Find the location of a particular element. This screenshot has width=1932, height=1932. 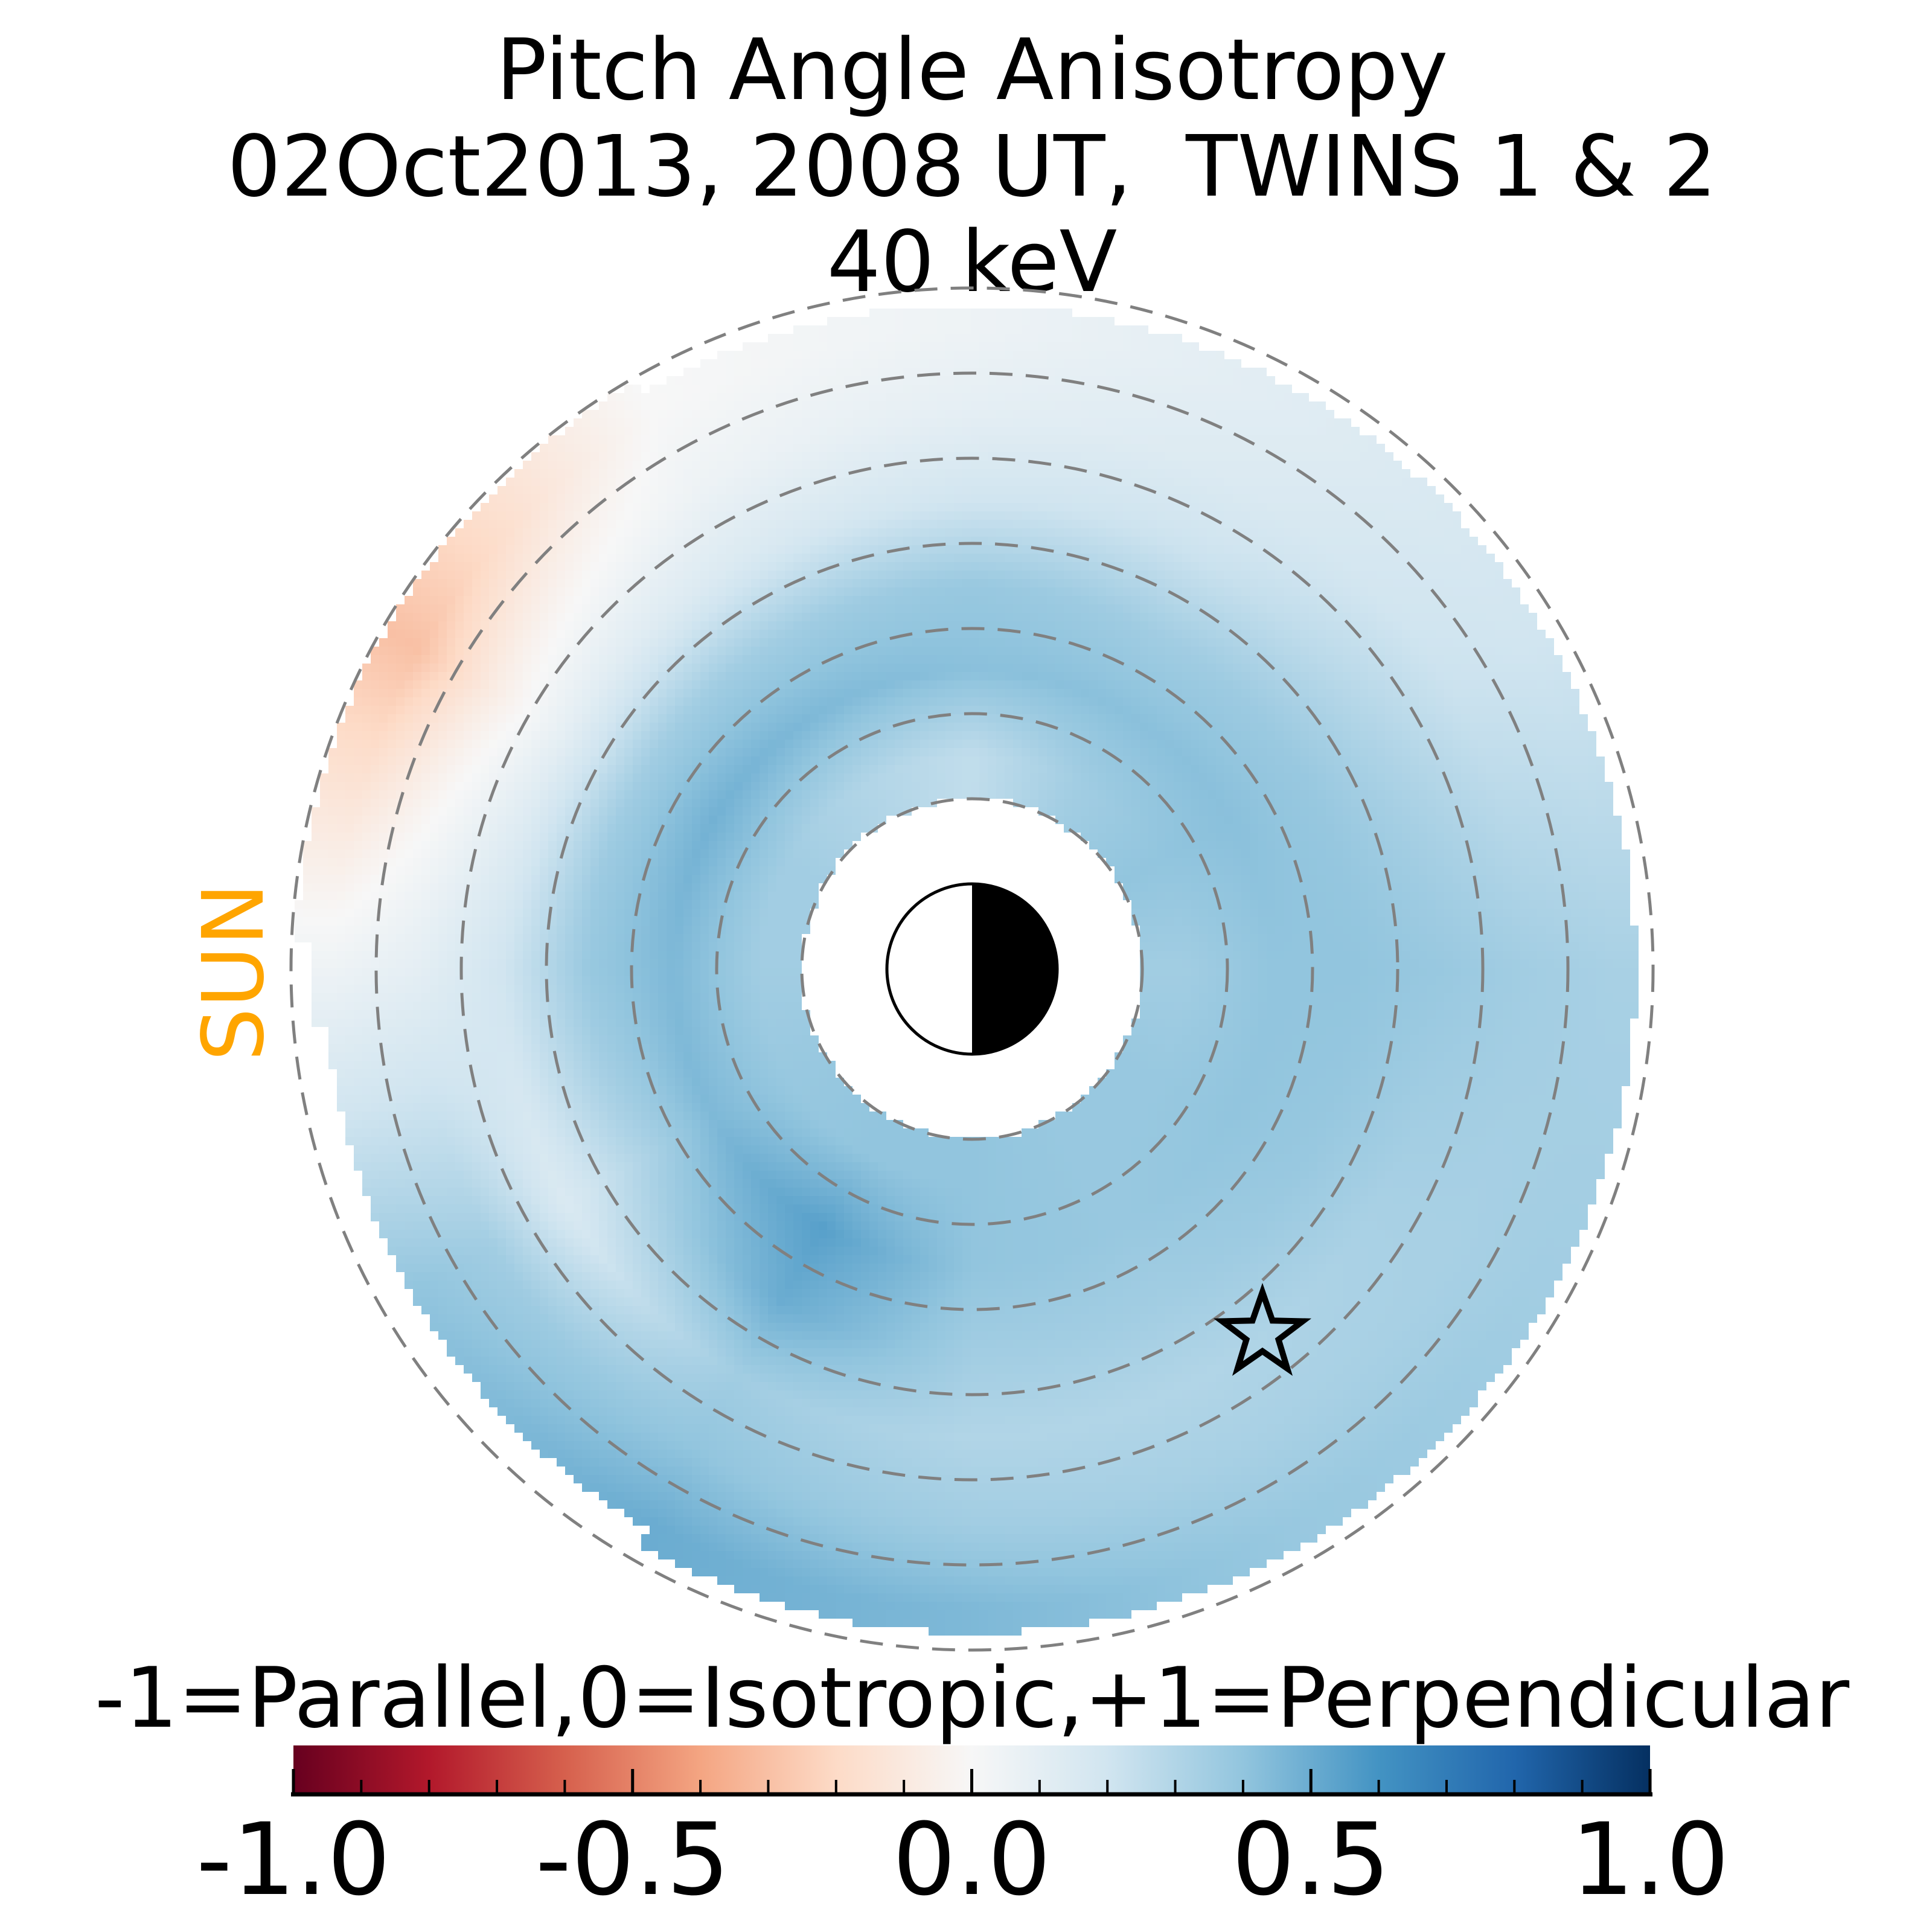

colorbar-tick-label: 1.0 is located at coordinates (1650, 1860).